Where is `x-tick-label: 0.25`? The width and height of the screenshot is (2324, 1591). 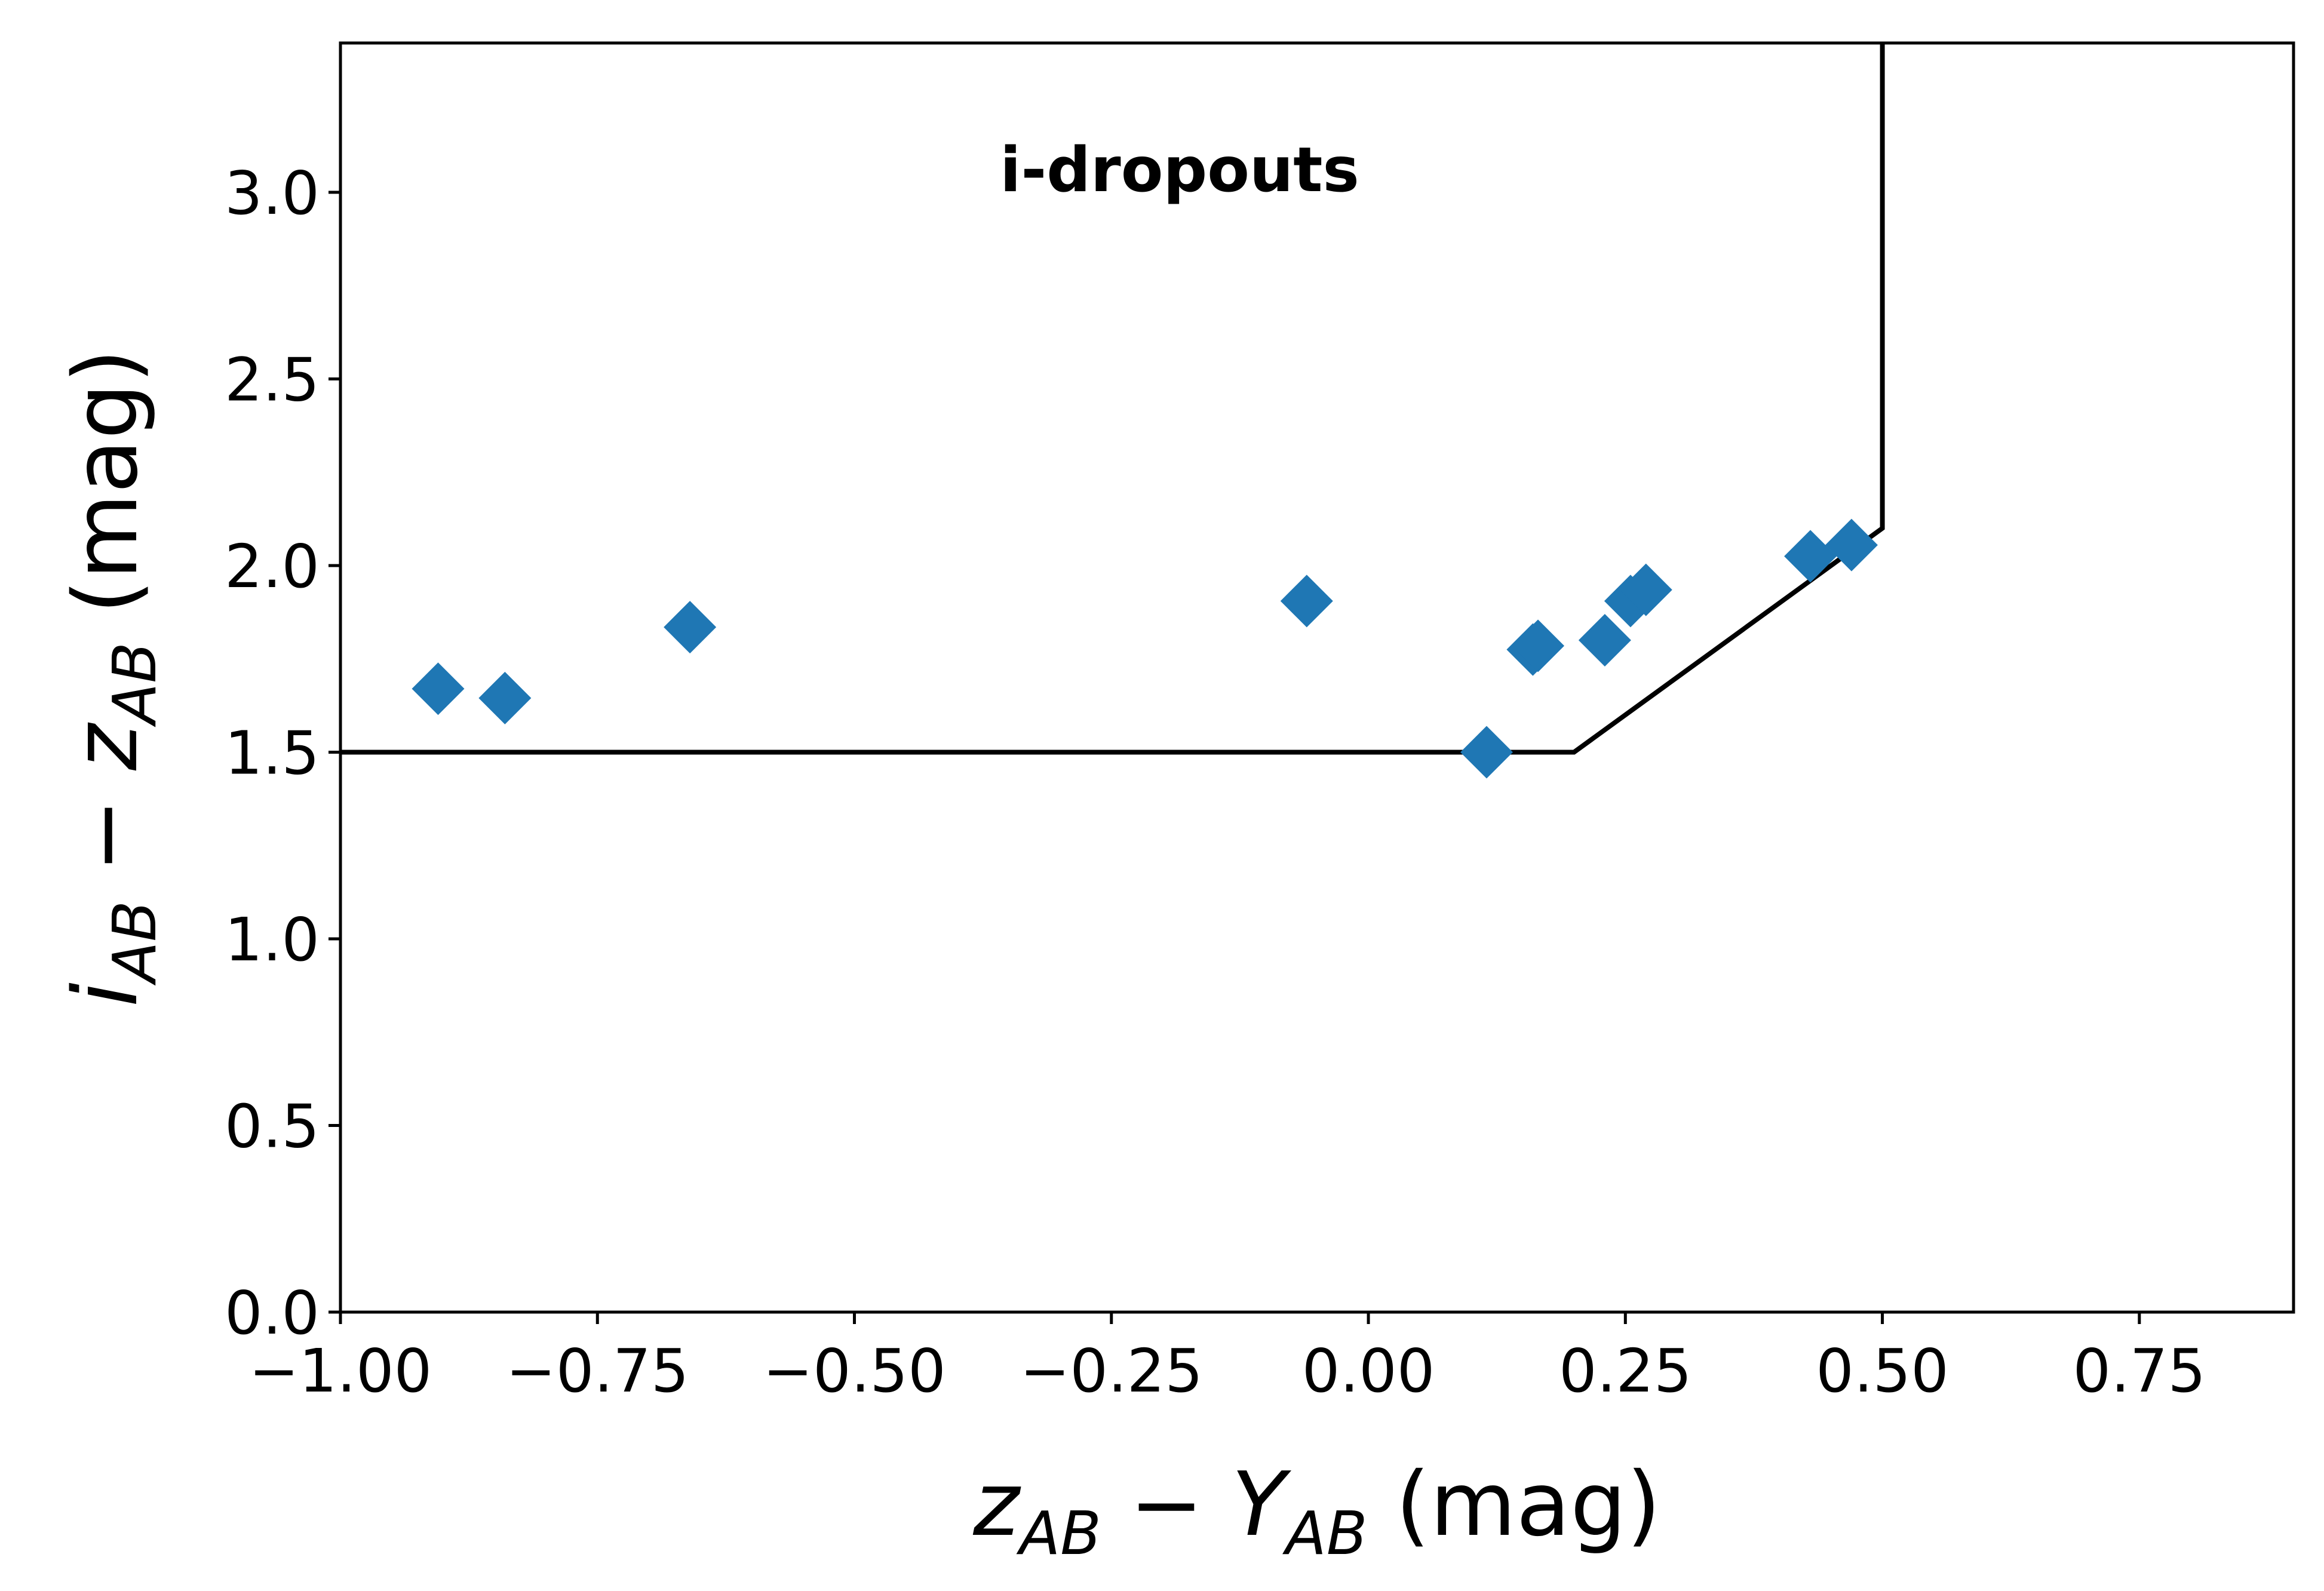
x-tick-label: 0.25 is located at coordinates (1625, 1371).